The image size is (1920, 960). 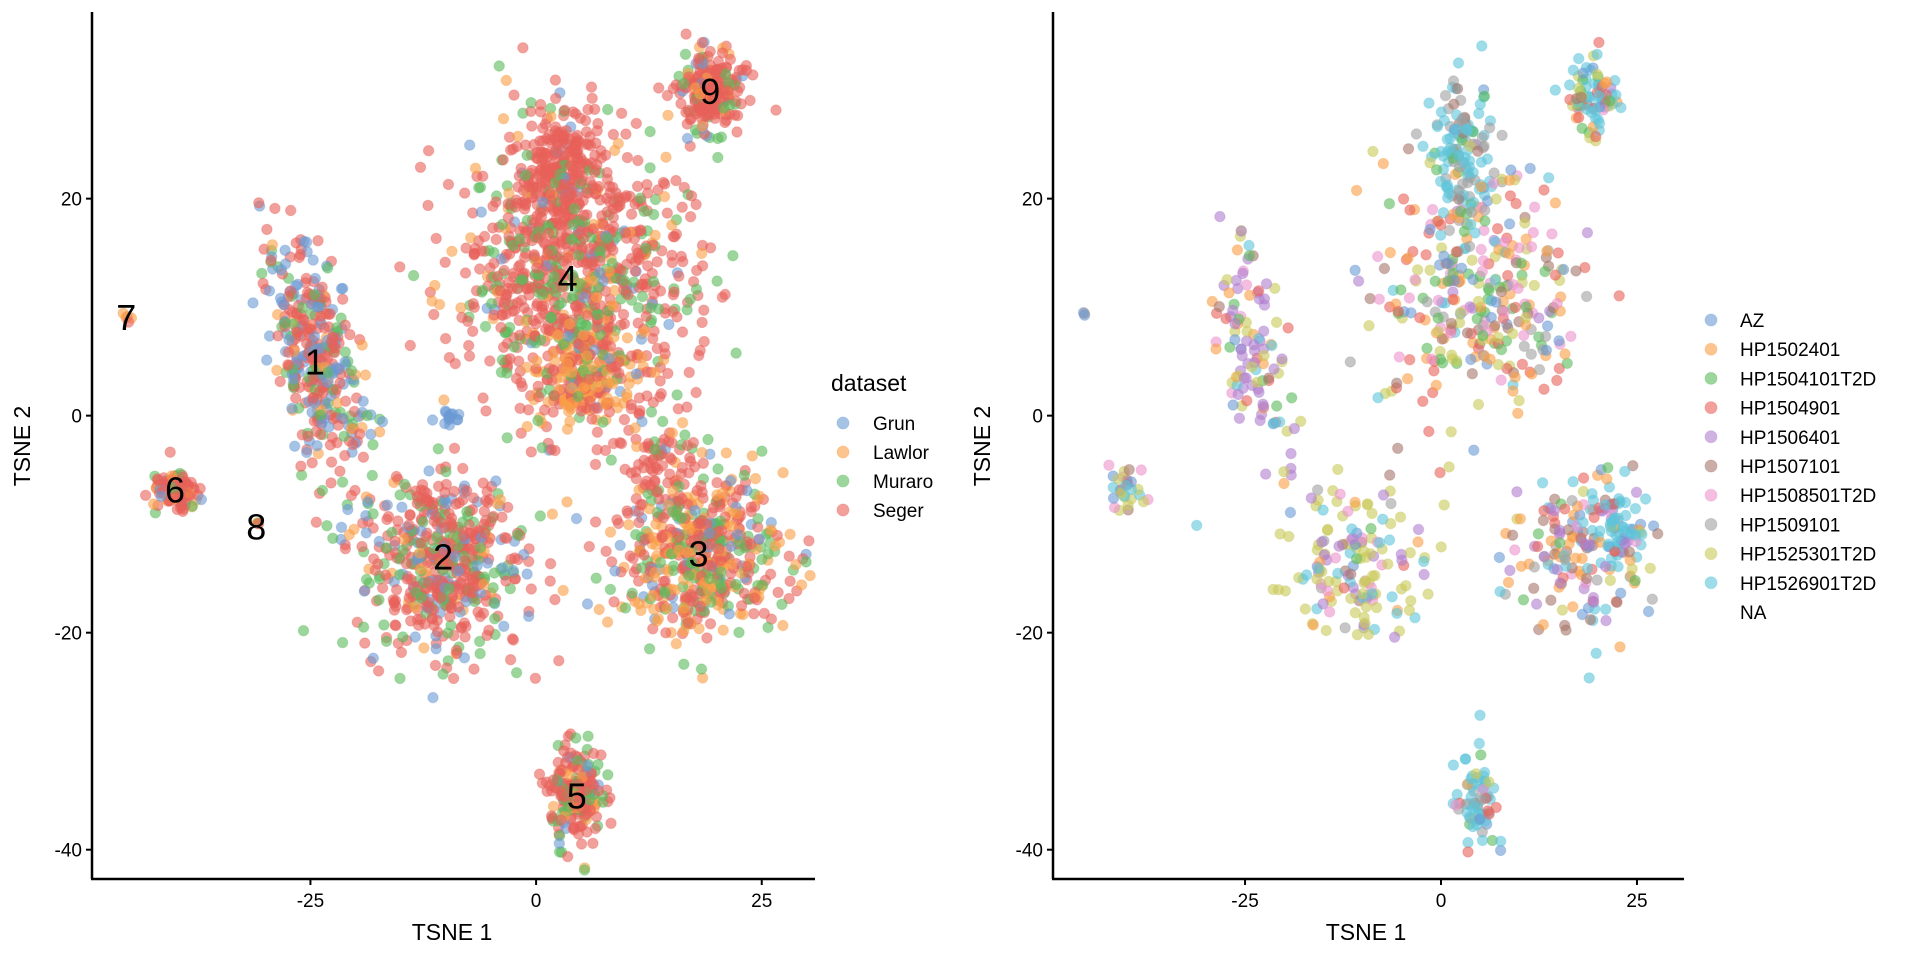 I want to click on legend-item: HP1508501T2D, so click(x=1790, y=496).